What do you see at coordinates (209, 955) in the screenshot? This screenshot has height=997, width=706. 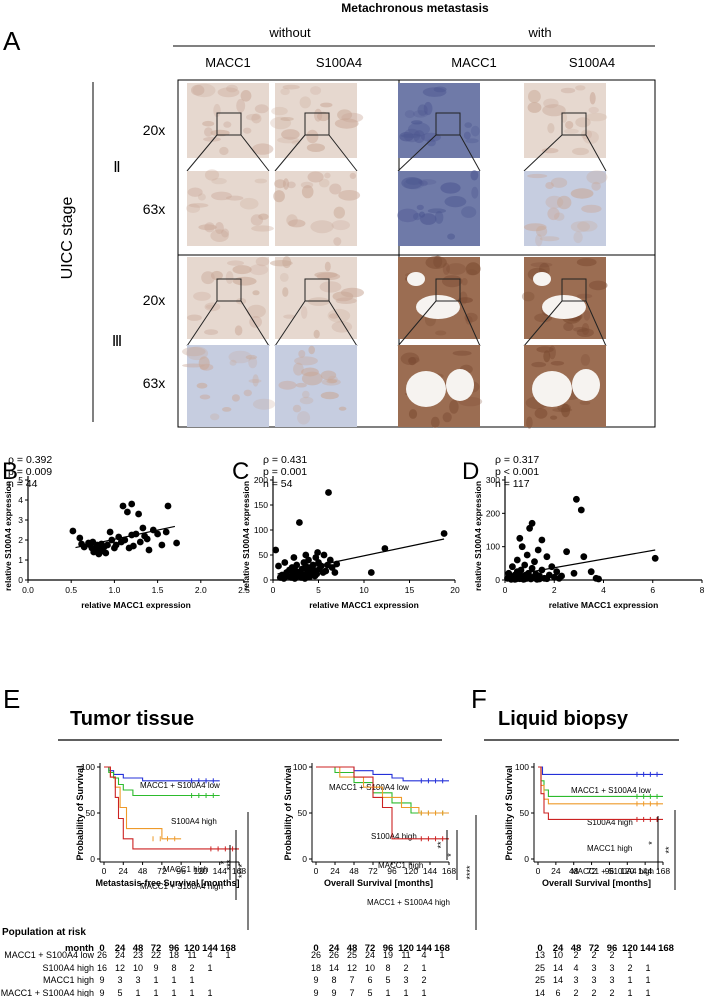 I see `risk-count: 4` at bounding box center [209, 955].